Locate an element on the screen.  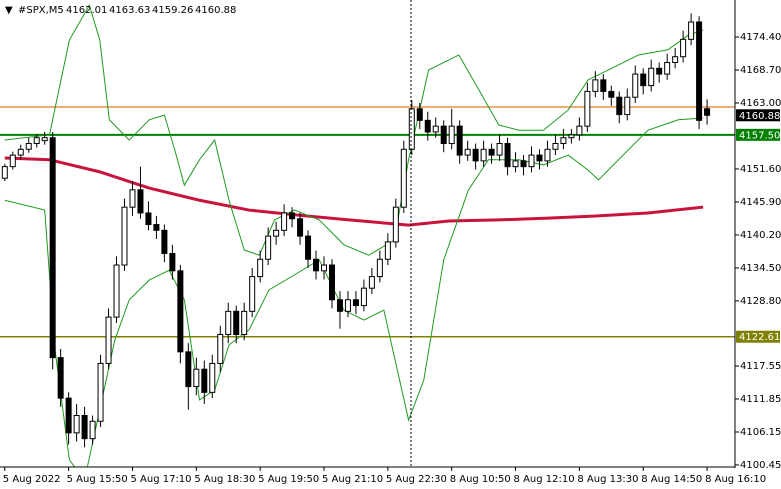
y-tick-label: 4134.50 is located at coordinates (760, 268).